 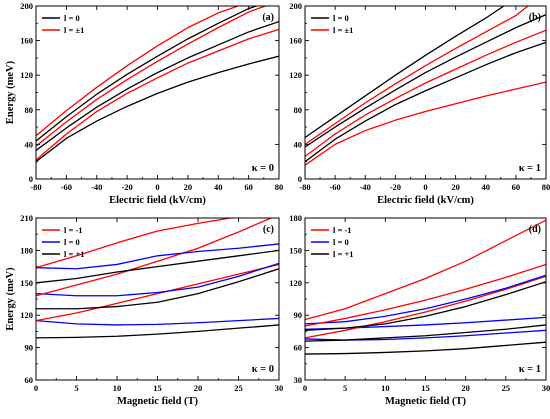 I want to click on x-tick-label: 80, so click(x=279, y=187).